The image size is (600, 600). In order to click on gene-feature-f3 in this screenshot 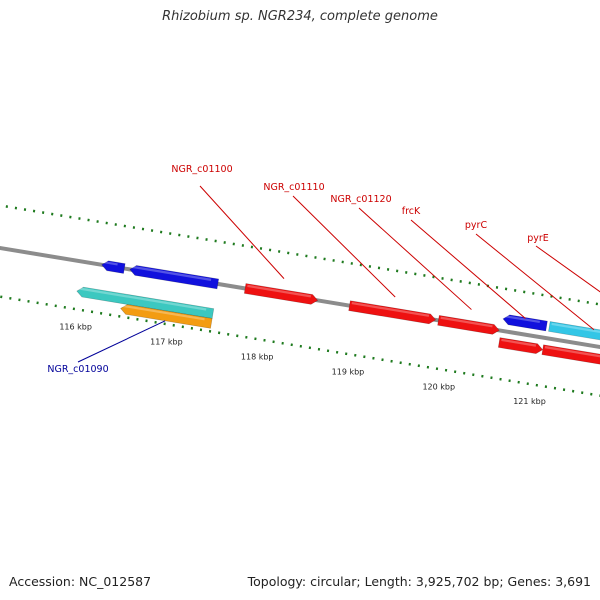, I will do `click(145, 302)`.